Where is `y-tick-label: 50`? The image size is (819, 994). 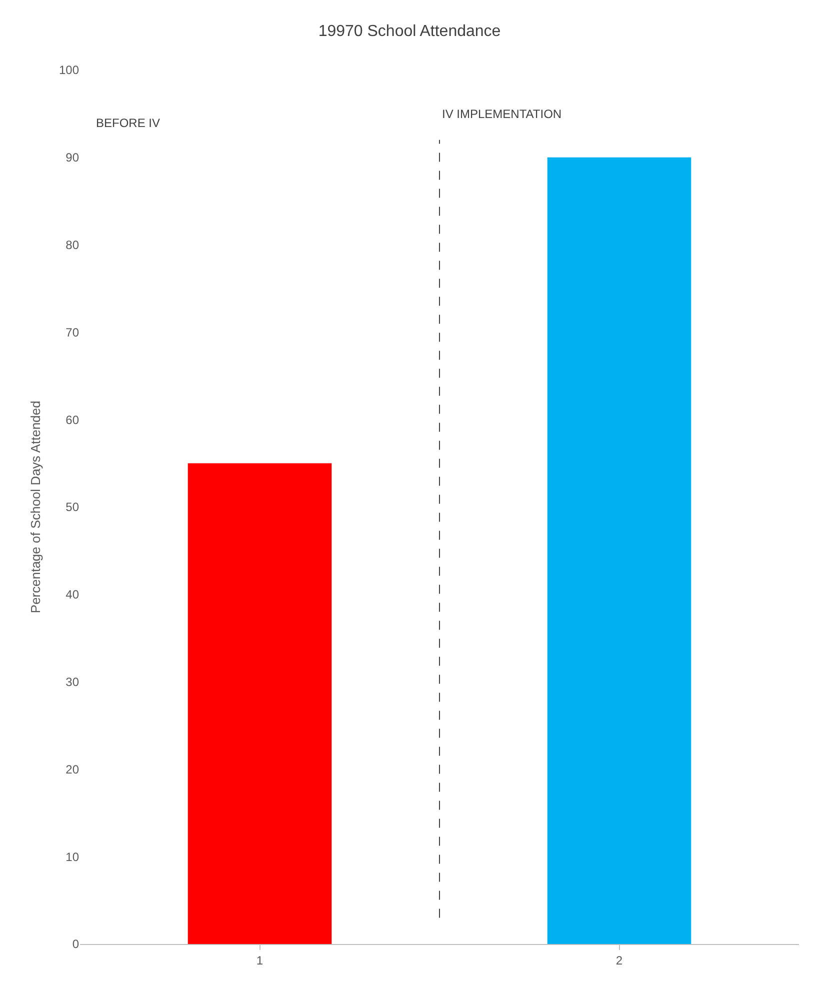
y-tick-label: 50 is located at coordinates (73, 507).